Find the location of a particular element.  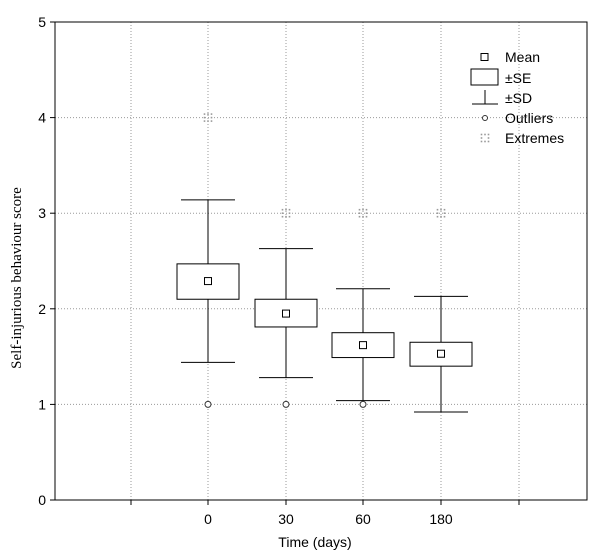

y-axis-label: Self-injurious behaviour score is located at coordinates (17, 278).